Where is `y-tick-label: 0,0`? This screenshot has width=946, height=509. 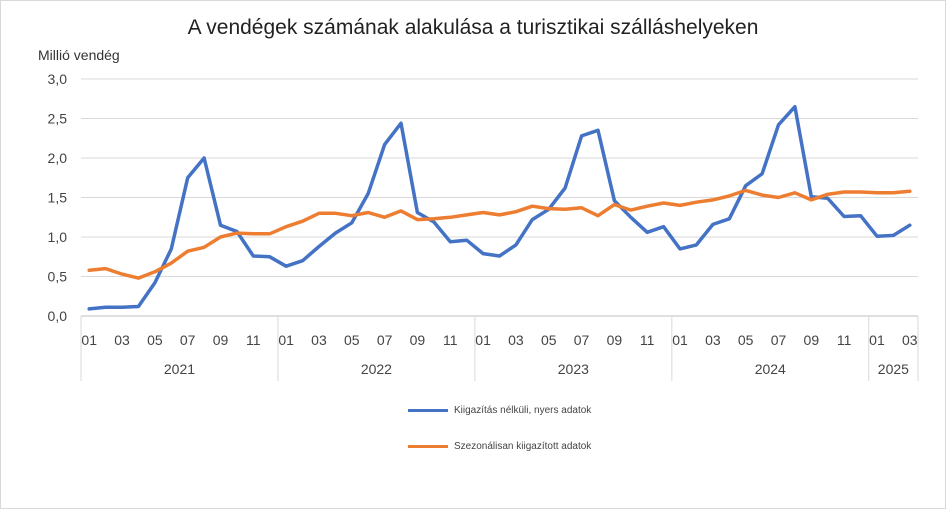 y-tick-label: 0,0 is located at coordinates (58, 316).